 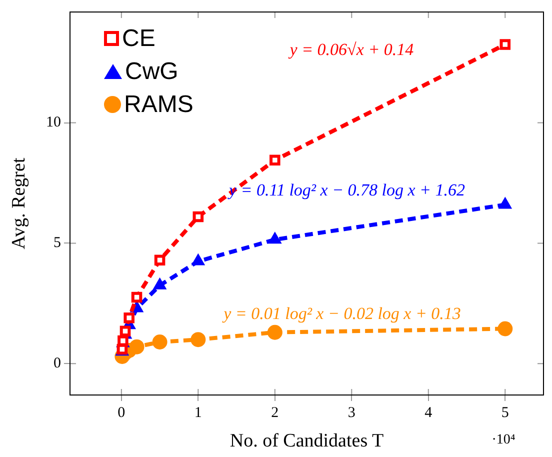 I want to click on legend-label: RAMS, so click(x=159, y=105).